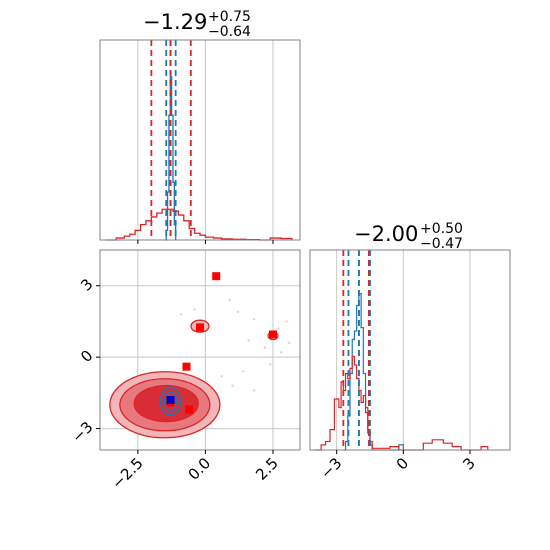  What do you see at coordinates (127, 473) in the screenshot?
I see `x-tick-label: −2.5` at bounding box center [127, 473].